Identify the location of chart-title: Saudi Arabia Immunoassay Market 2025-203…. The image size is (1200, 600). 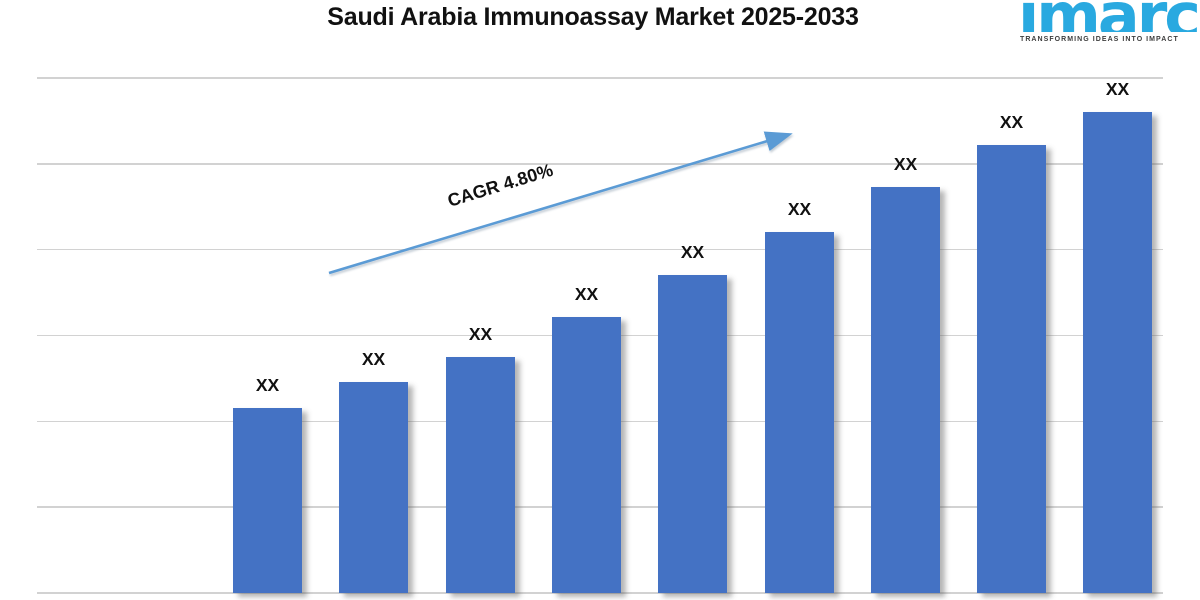
(593, 17).